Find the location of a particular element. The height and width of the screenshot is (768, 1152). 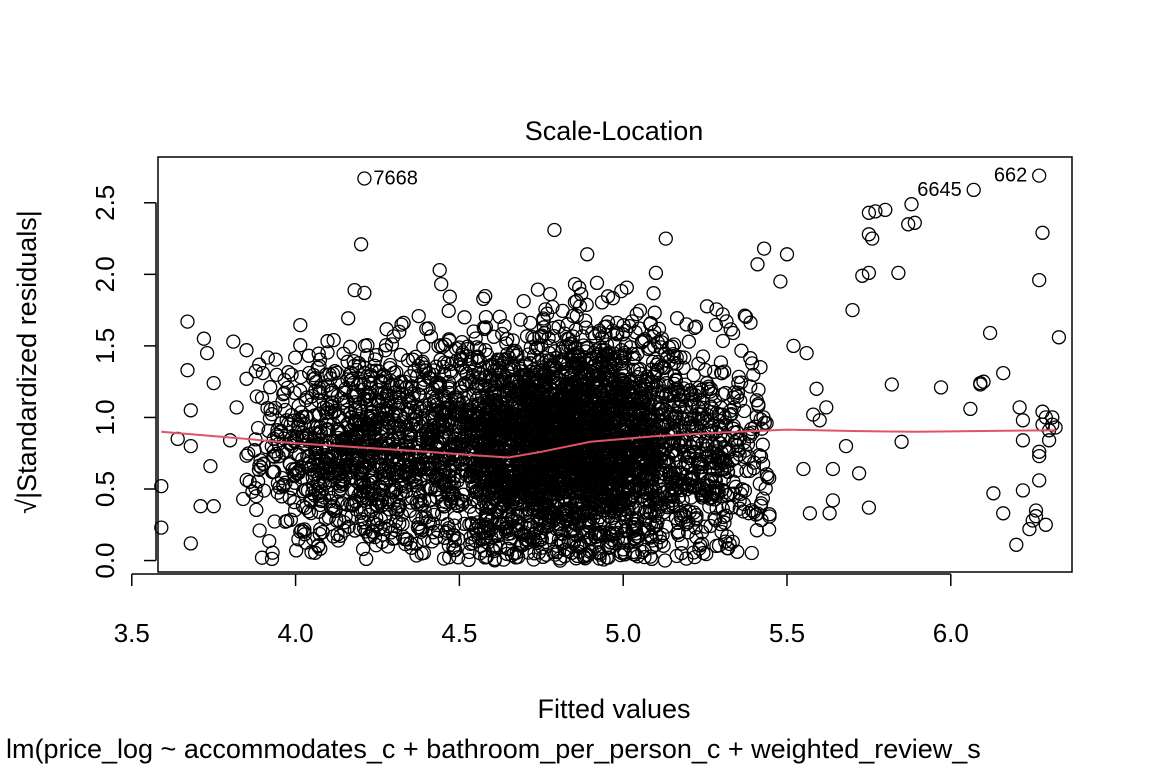

y-tick-label: 2.5 is located at coordinates (105, 203).